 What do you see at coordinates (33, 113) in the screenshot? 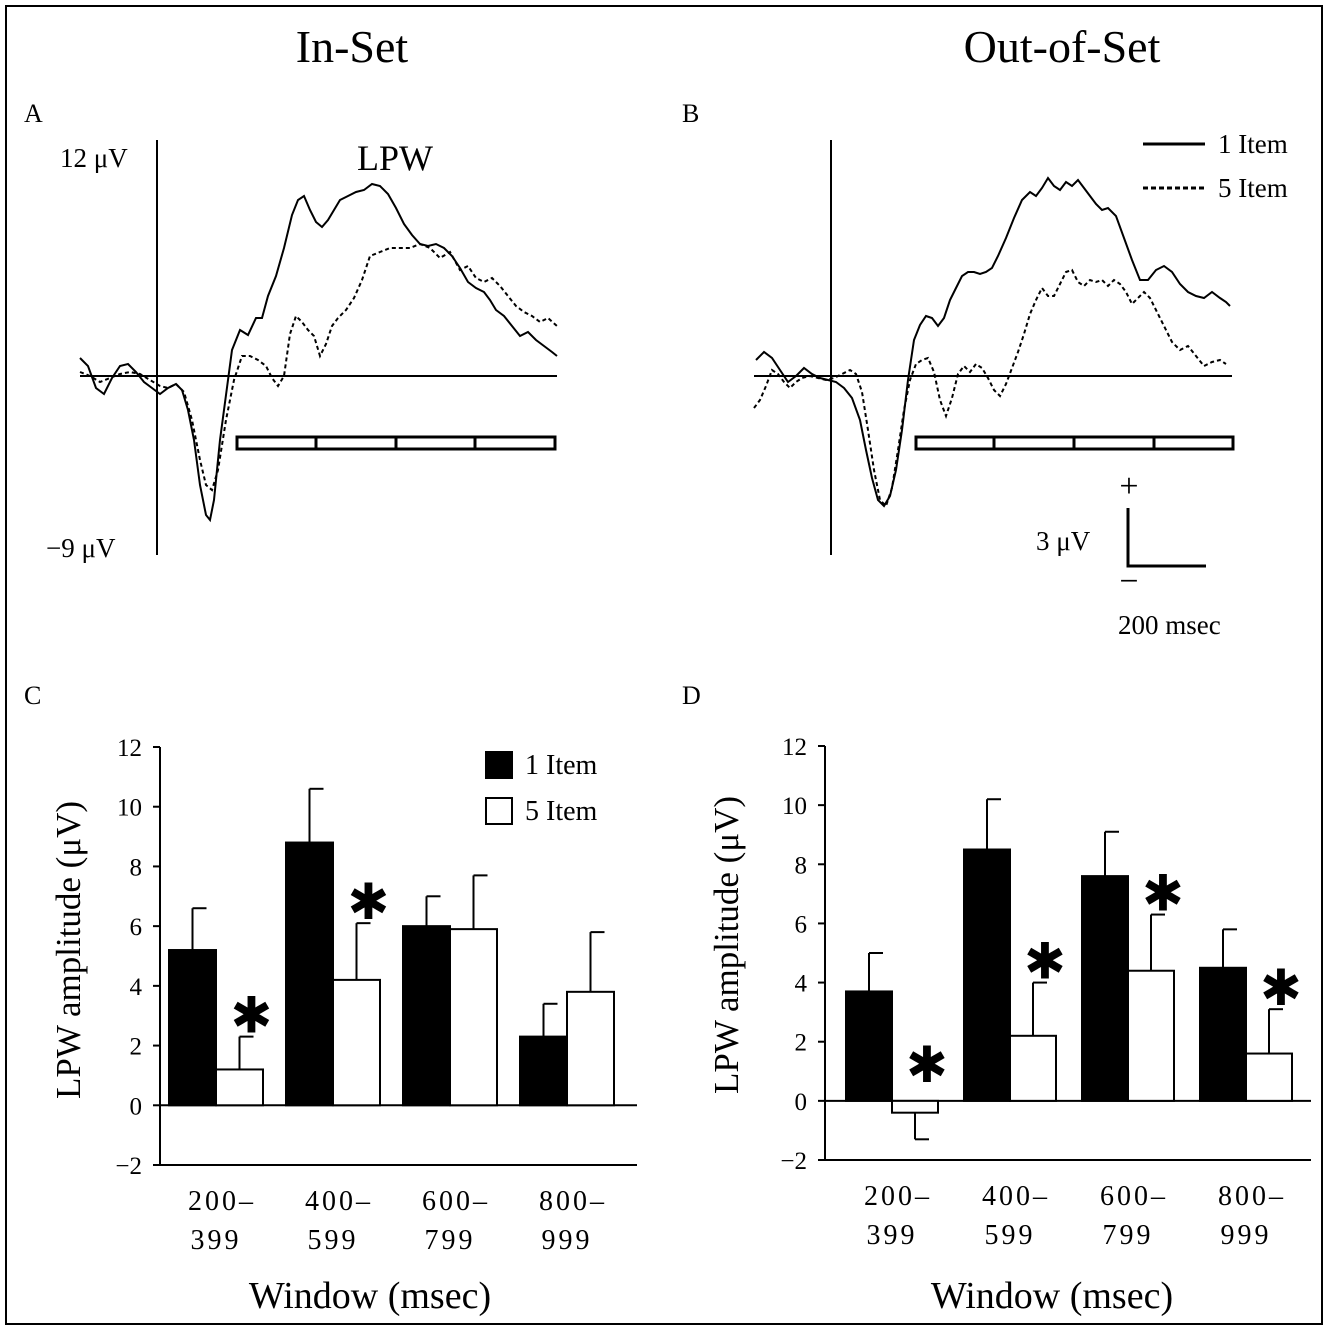
I see `panel-label-a: A` at bounding box center [33, 113].